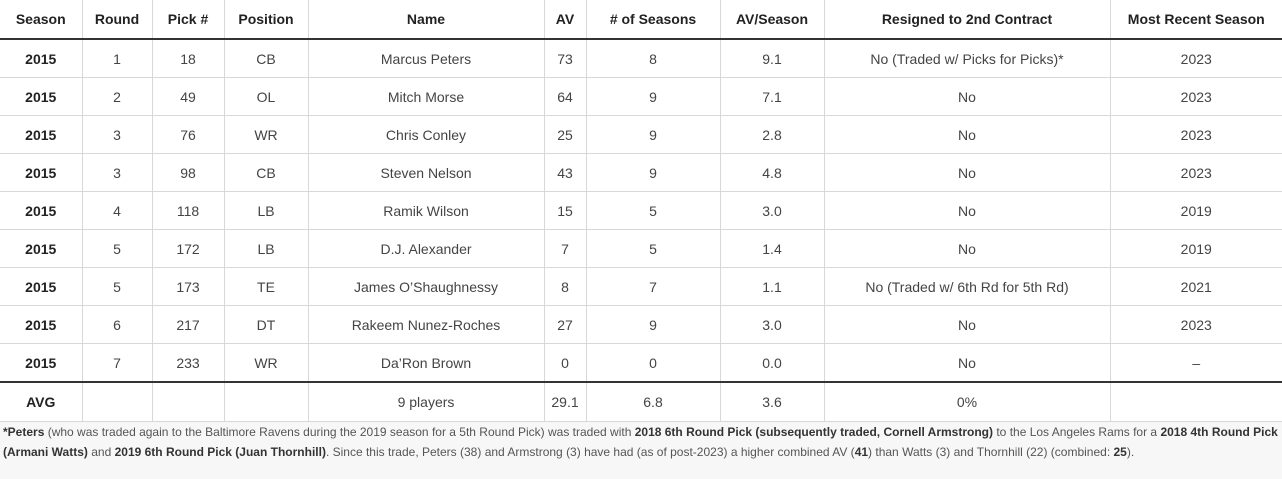 The height and width of the screenshot is (479, 1282). I want to click on cell-av: 73, so click(565, 58).